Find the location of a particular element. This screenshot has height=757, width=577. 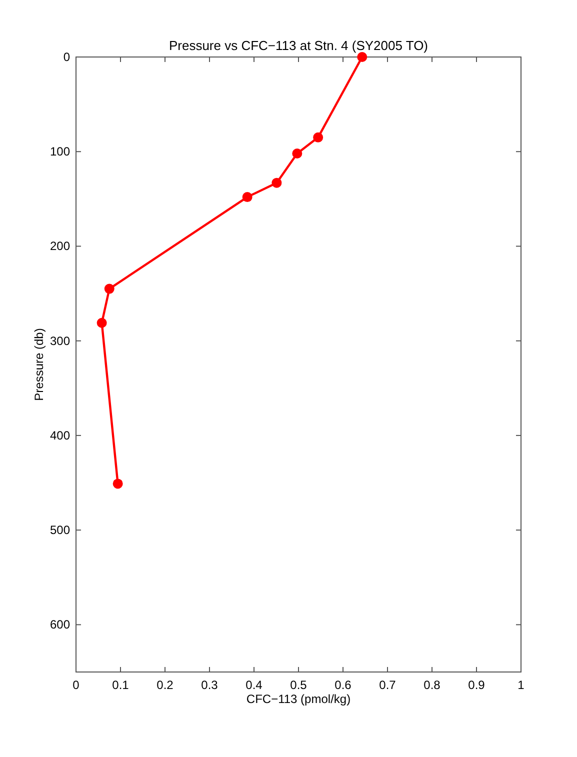

y-tick-label: 0 is located at coordinates (66, 57).